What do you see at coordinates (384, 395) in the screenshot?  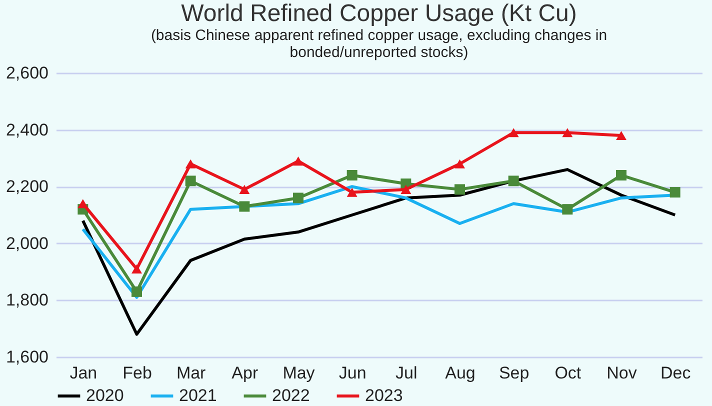 I see `legend-label: 2023` at bounding box center [384, 395].